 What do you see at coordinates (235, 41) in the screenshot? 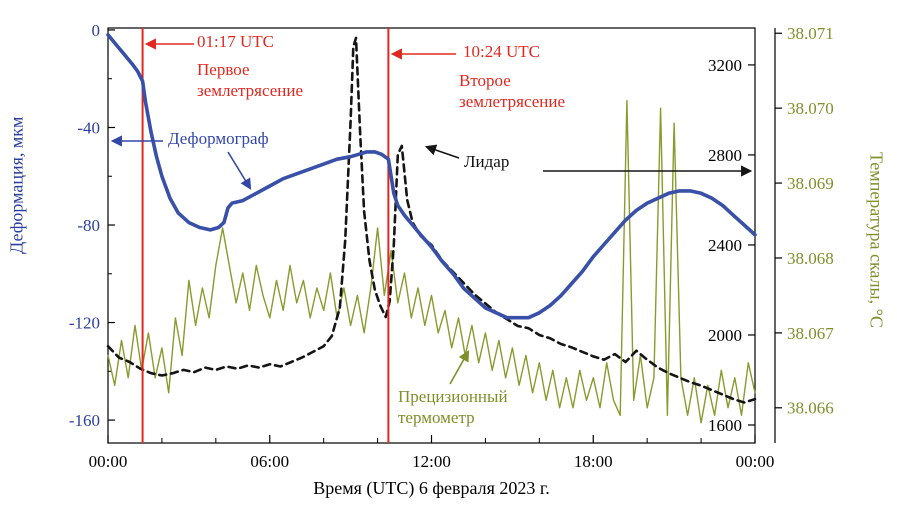
I see `event1-time-label: 01:17 UTC` at bounding box center [235, 41].